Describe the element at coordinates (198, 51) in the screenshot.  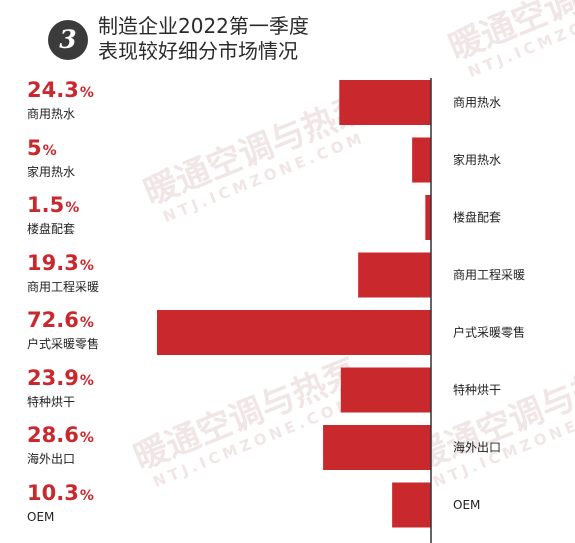
I see `chart-title-line-2: 表现较好细分市场情况` at that location.